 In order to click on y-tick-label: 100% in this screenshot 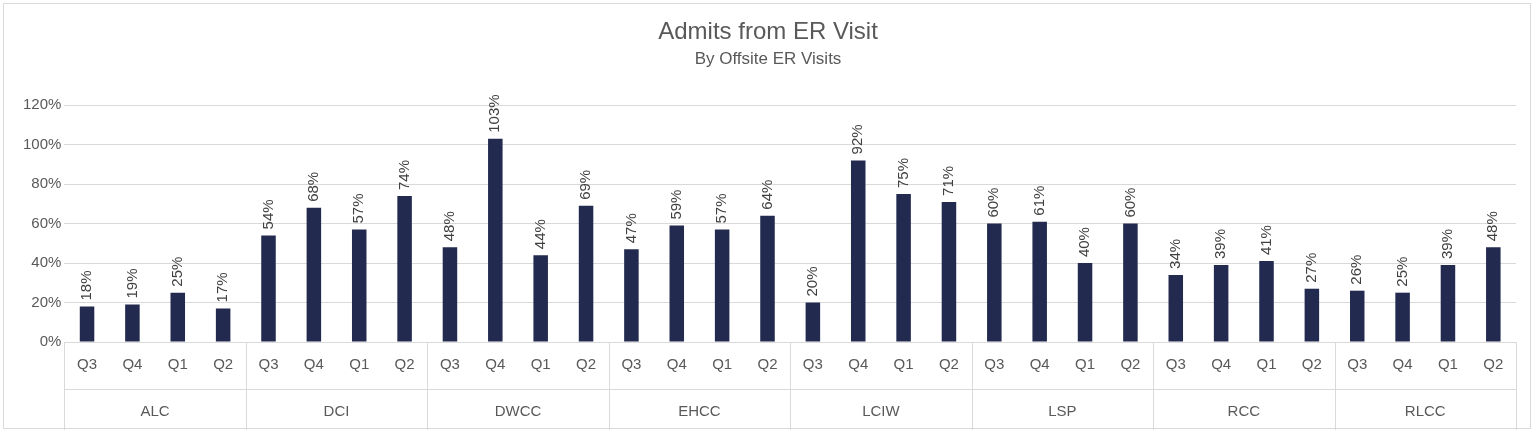, I will do `click(42, 143)`.